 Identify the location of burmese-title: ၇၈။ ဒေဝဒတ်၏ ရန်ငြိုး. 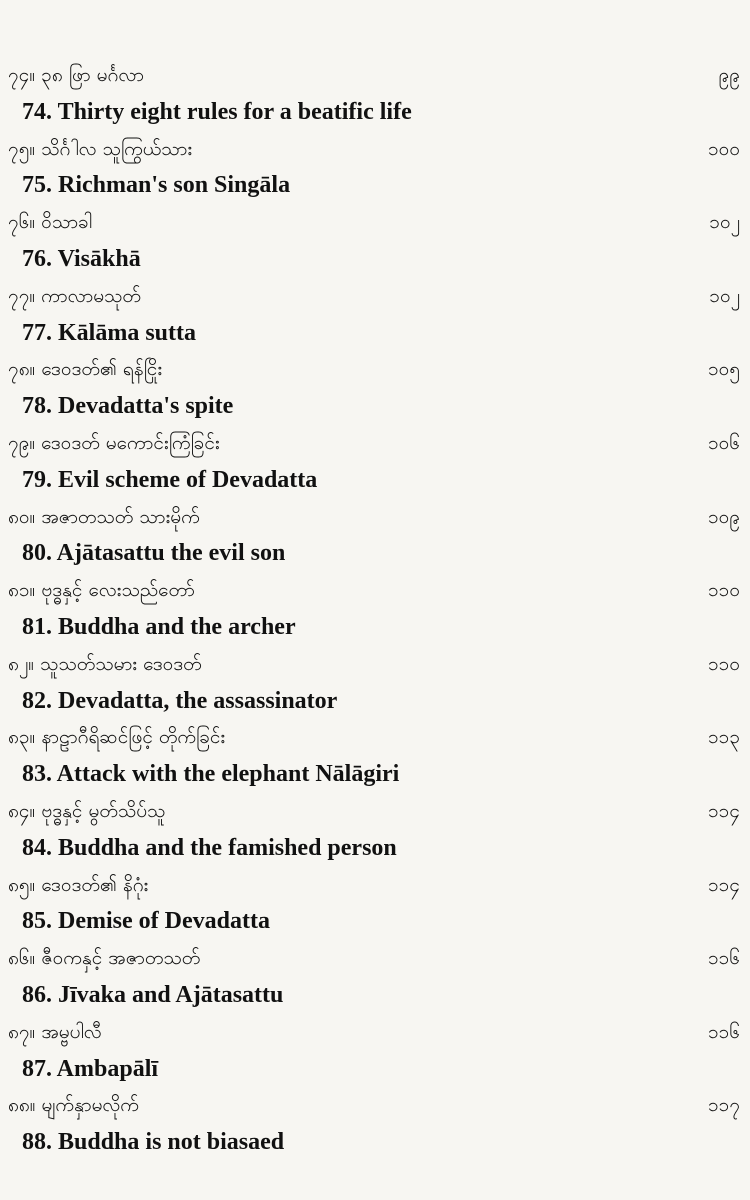
(85, 369).